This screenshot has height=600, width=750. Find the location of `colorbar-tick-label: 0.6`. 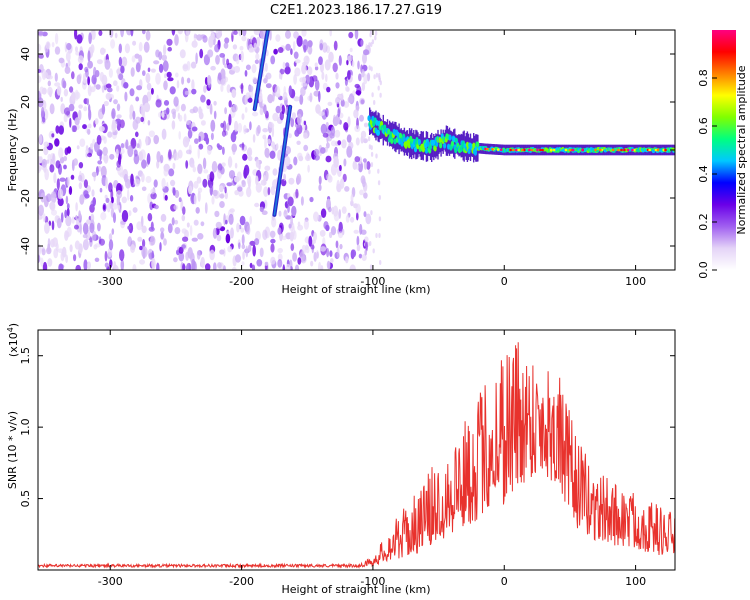

colorbar-tick-label: 0.6 is located at coordinates (703, 126).